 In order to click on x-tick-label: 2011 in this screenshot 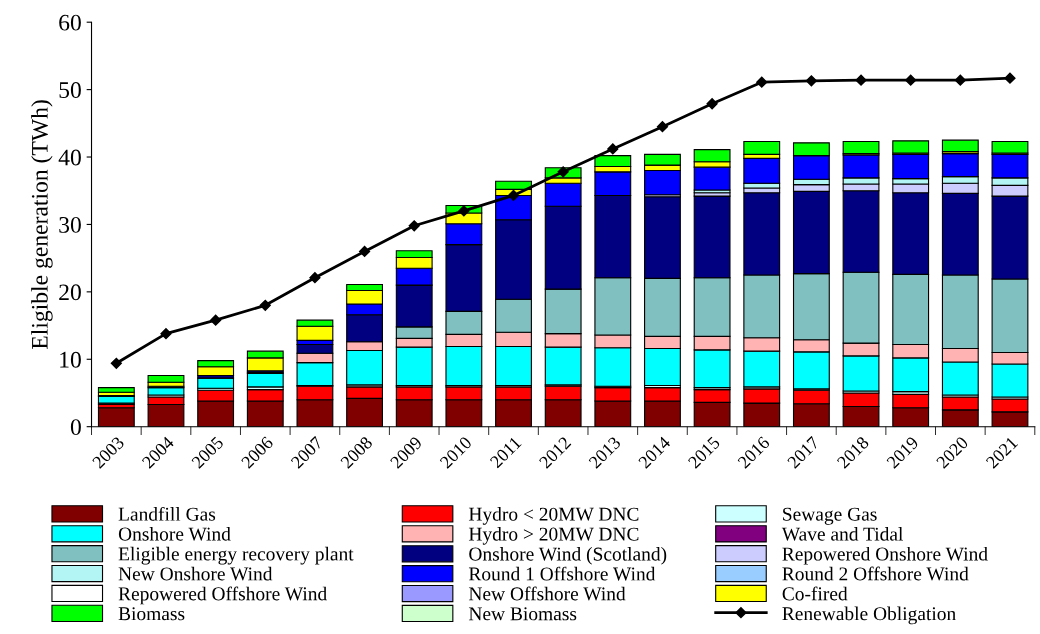, I will do `click(505, 452)`.